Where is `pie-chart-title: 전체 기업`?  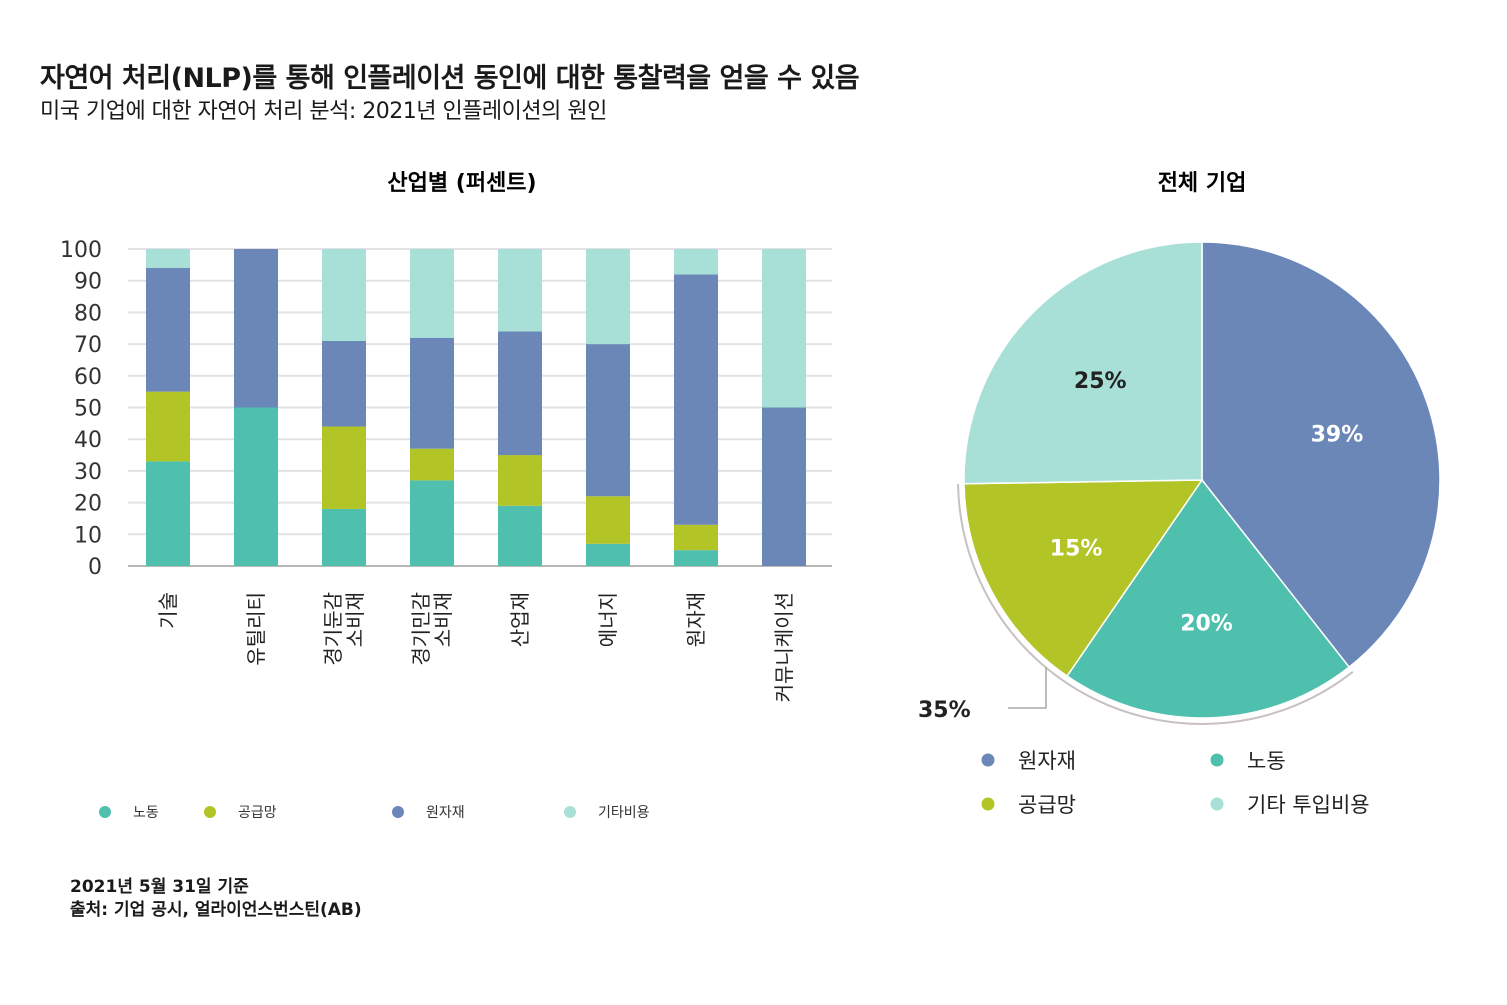
pie-chart-title: 전체 기업 is located at coordinates (1202, 183).